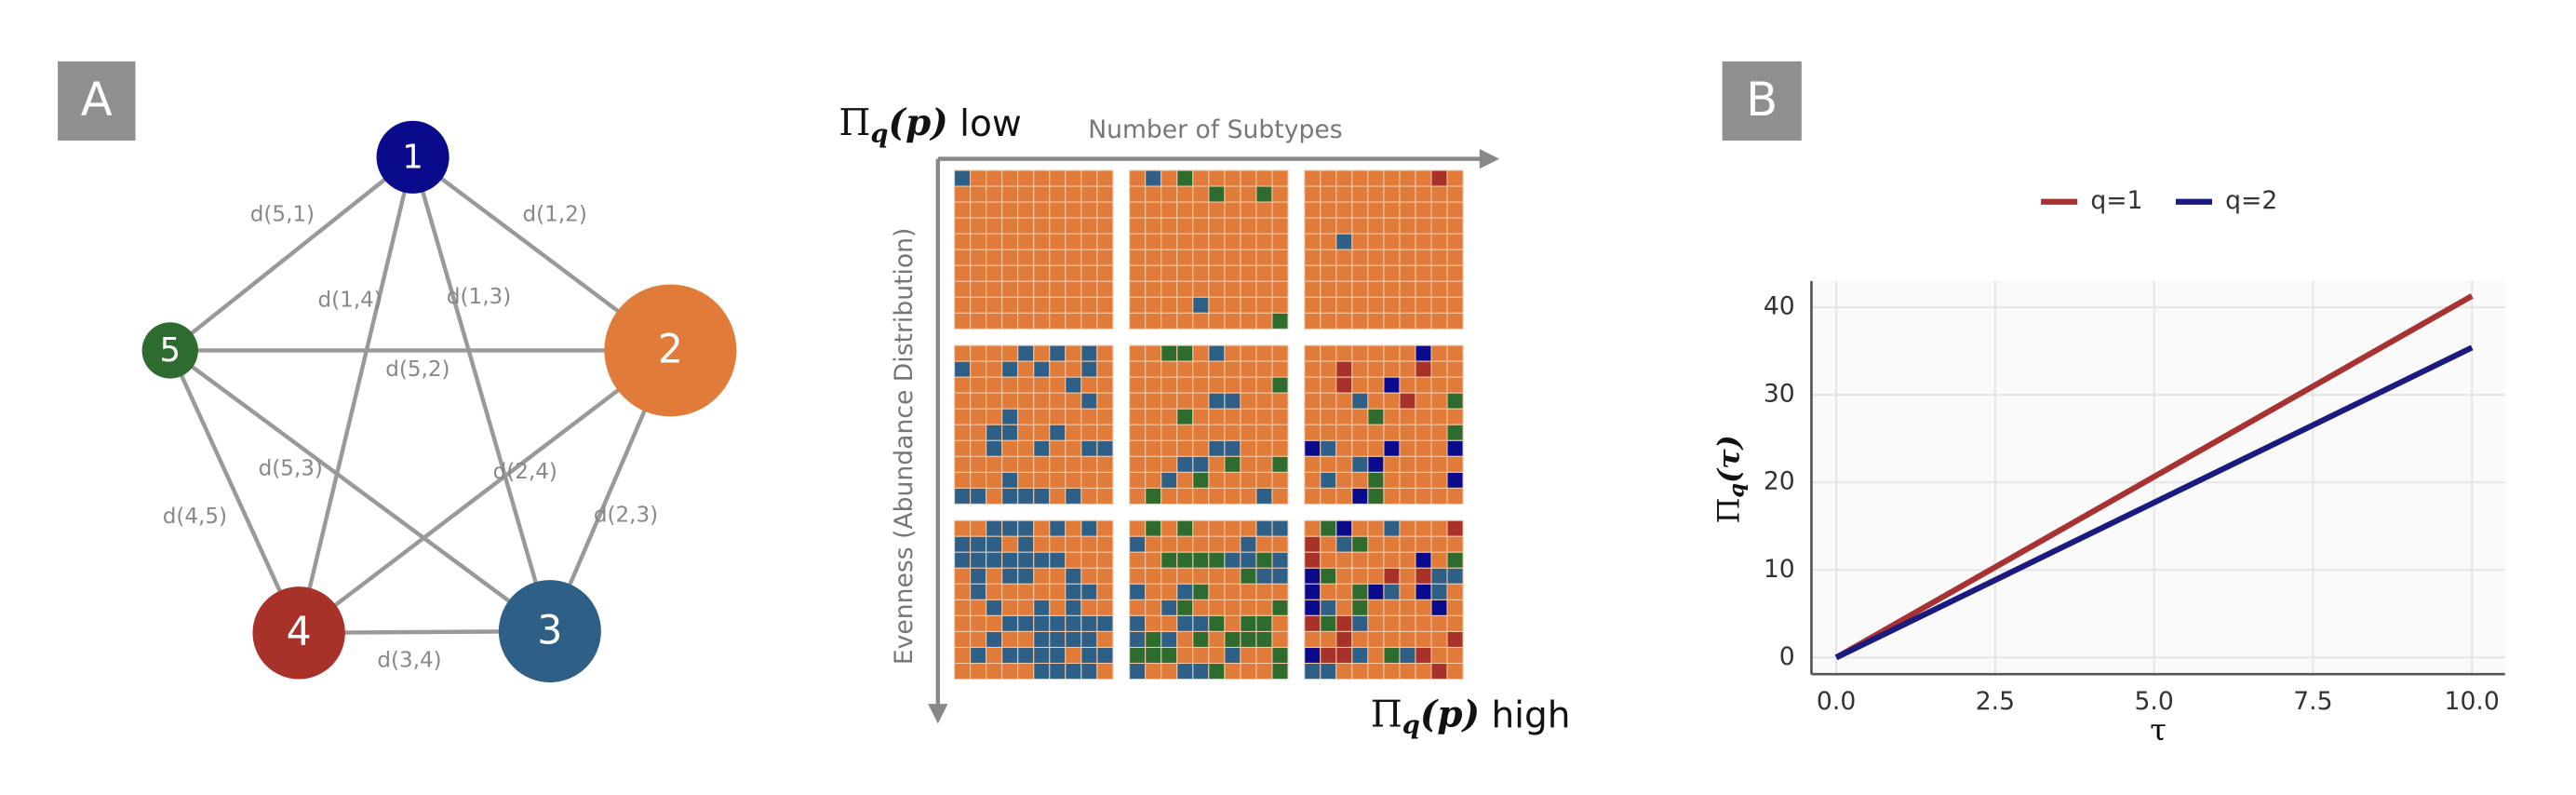 This screenshot has width=2576, height=795. Describe the element at coordinates (1411, 725) in the screenshot. I see `subscript: q` at that location.